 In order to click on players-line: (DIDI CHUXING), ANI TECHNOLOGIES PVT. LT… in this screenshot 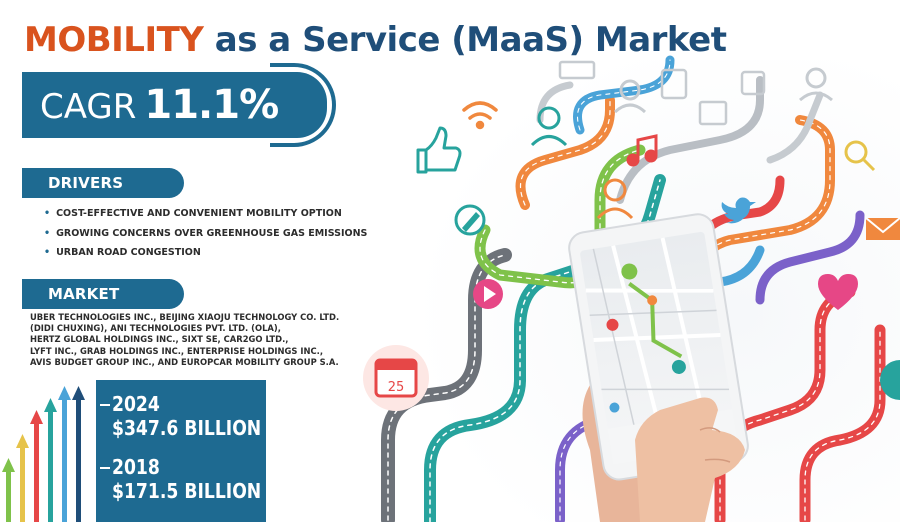, I will do `click(155, 328)`.